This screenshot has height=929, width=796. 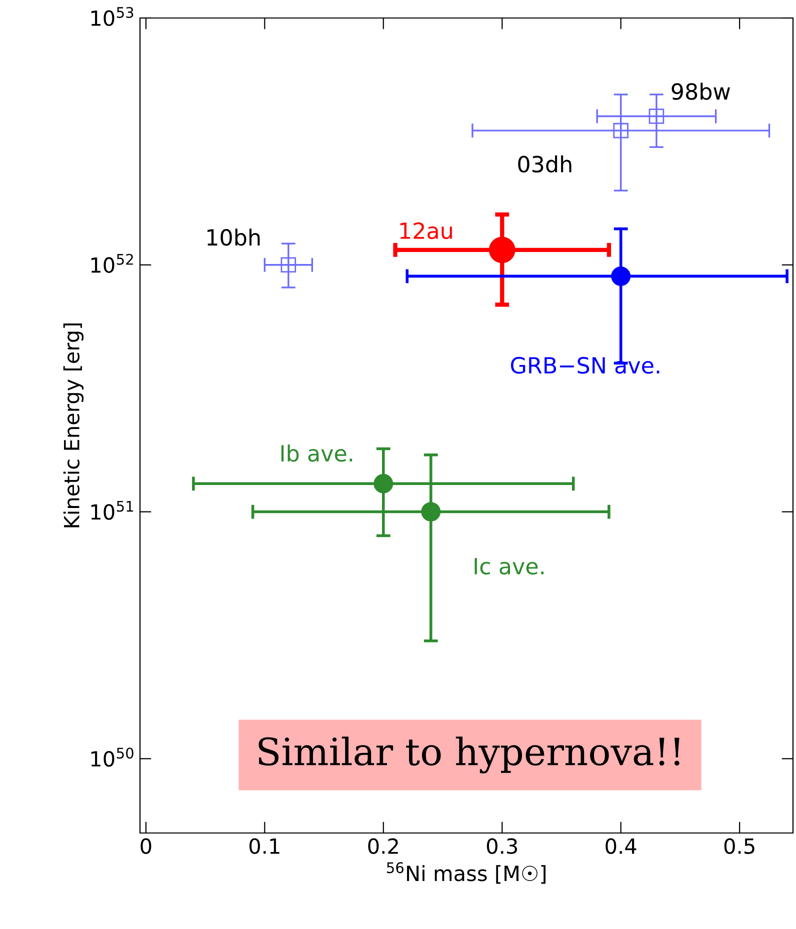 I want to click on x-tick-label: 0.5, so click(x=739, y=846).